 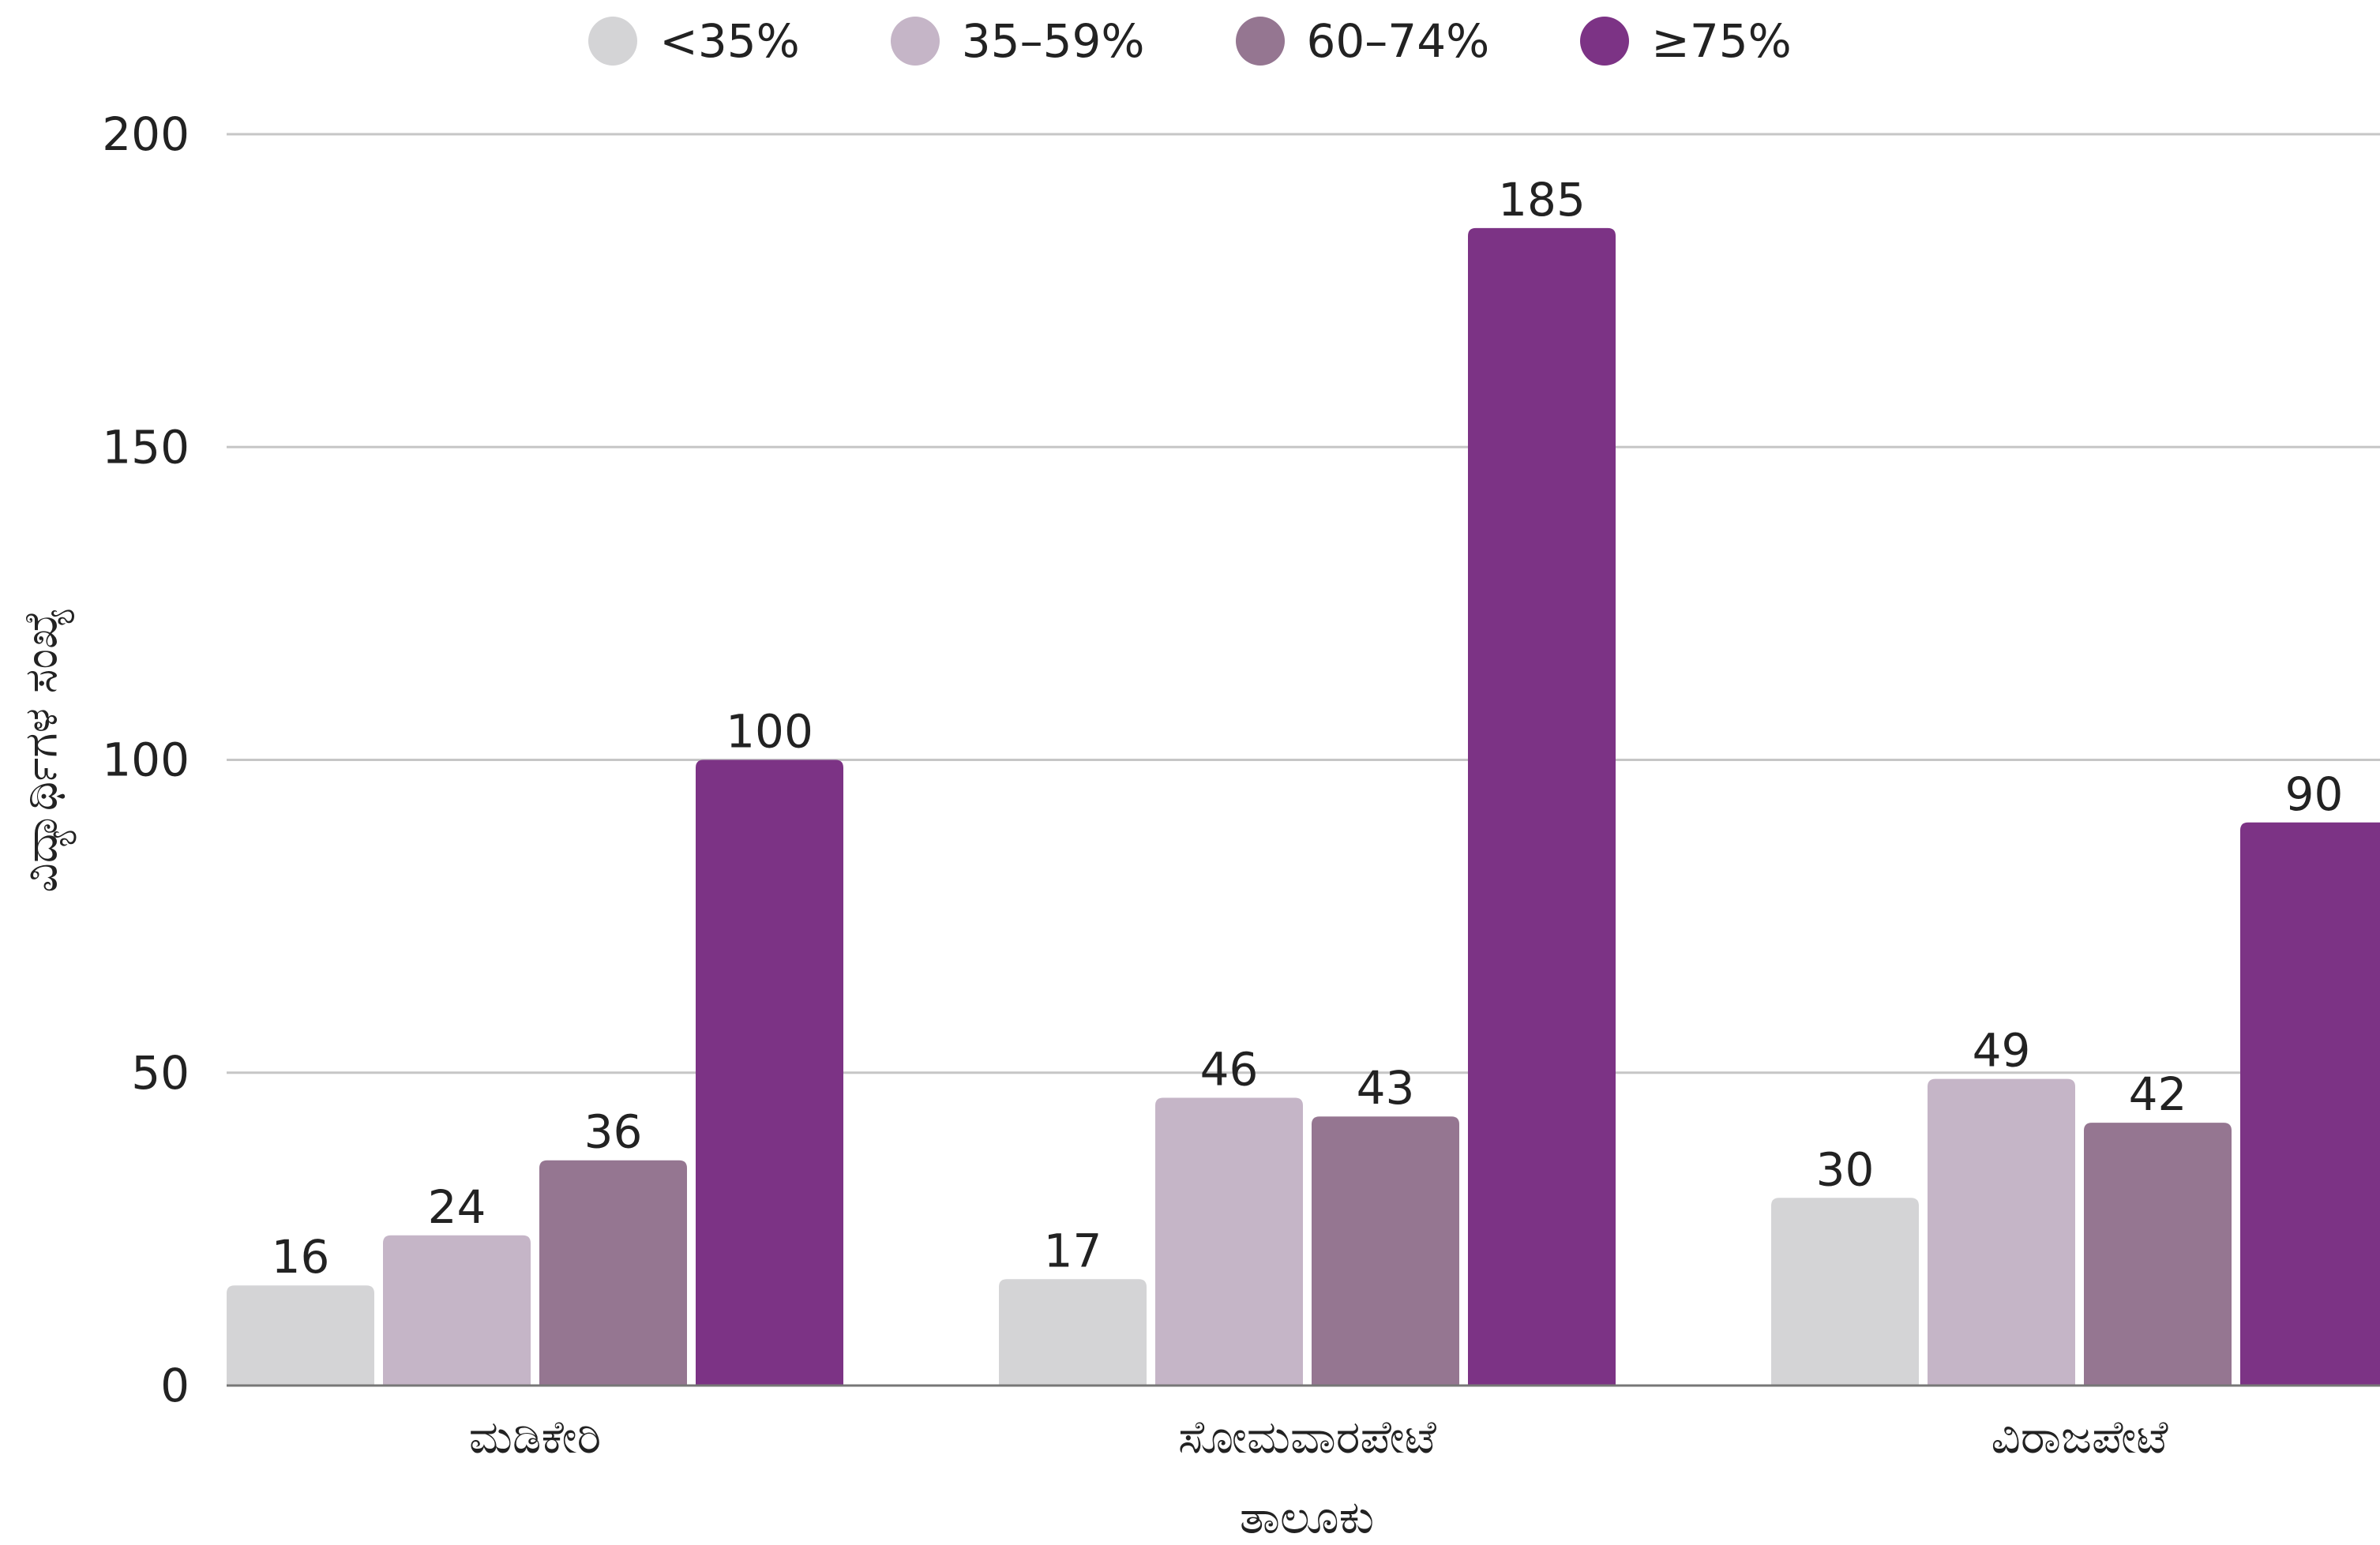 I want to click on y-tick-label: 100, so click(x=146, y=760).